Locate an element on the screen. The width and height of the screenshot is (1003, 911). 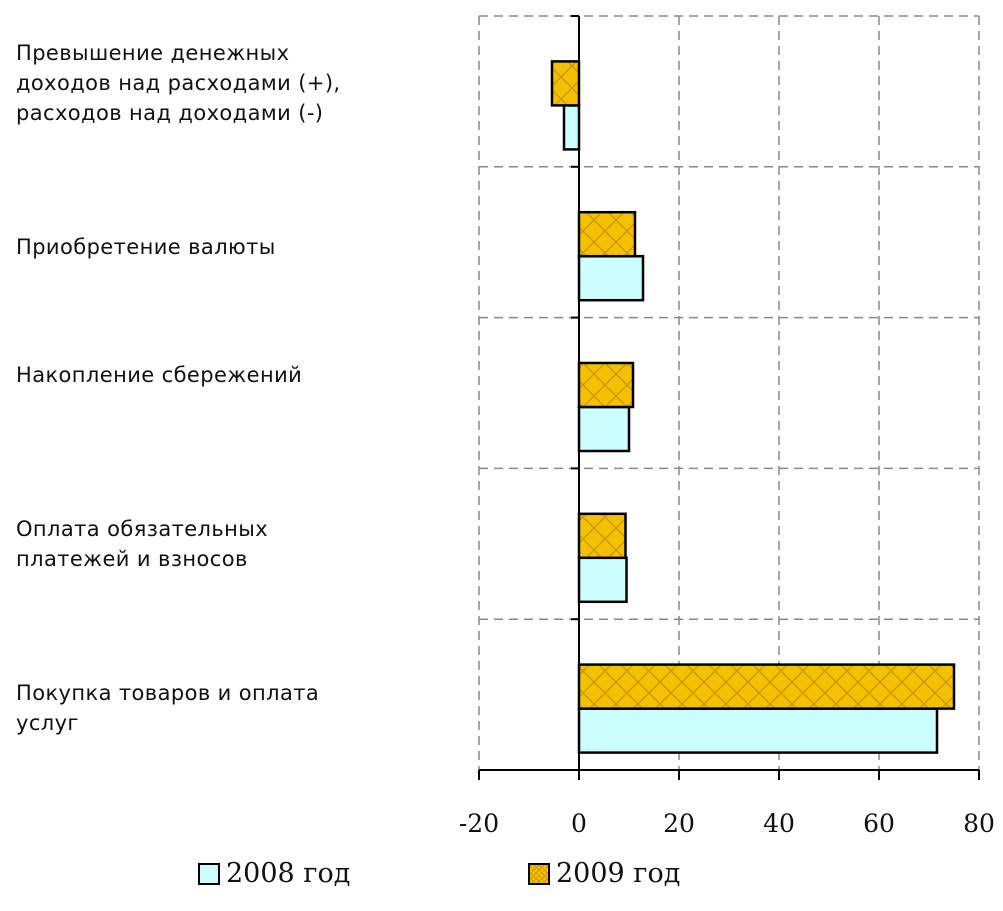
legend-item-2009: 2009 год is located at coordinates (604, 873).